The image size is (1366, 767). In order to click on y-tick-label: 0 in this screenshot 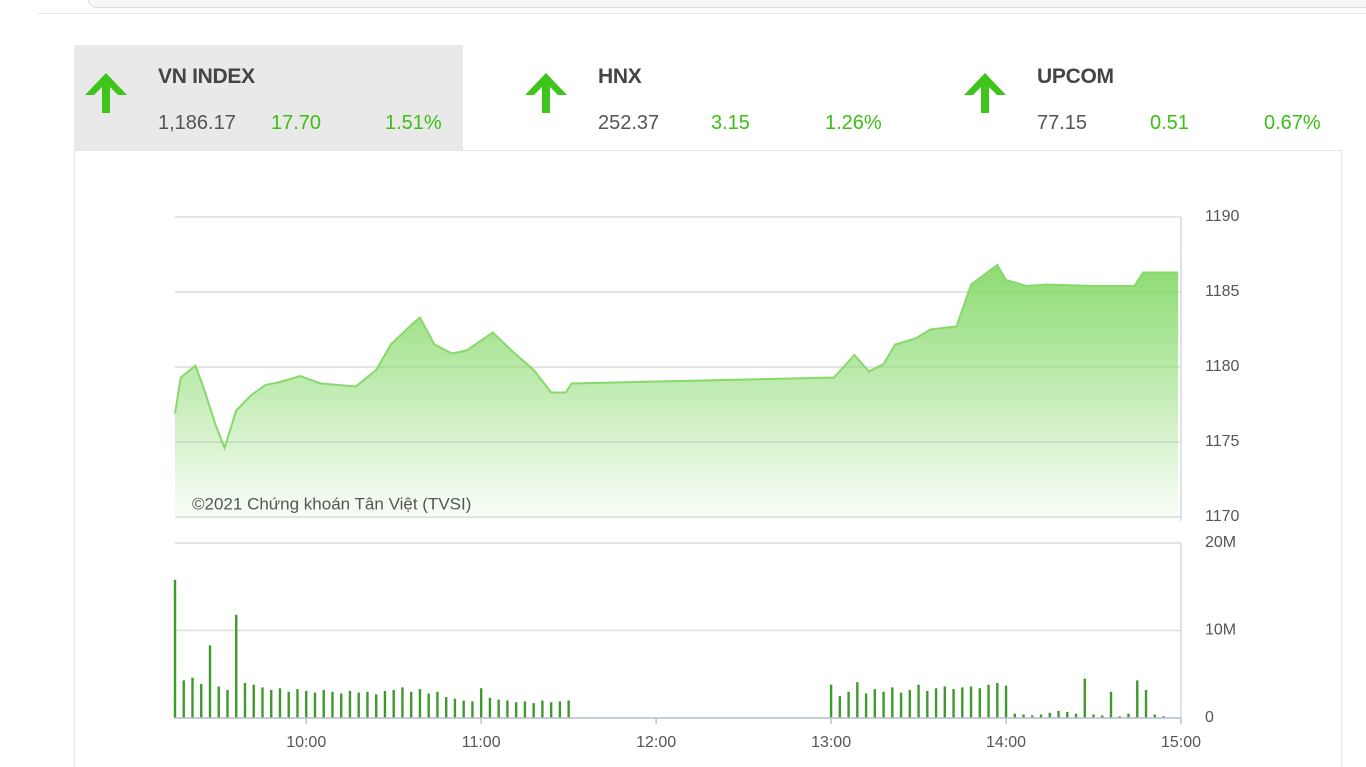, I will do `click(1209, 717)`.